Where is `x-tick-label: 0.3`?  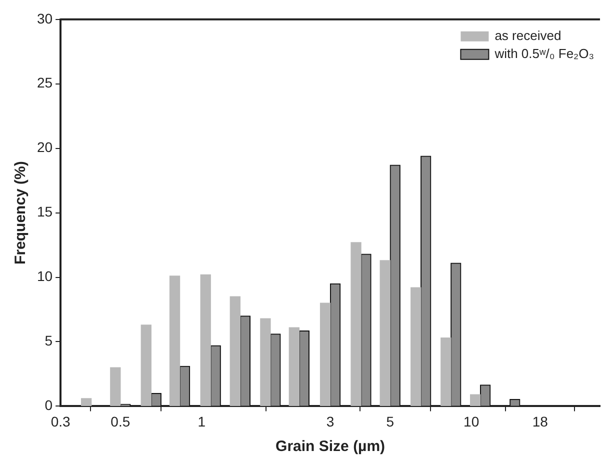
x-tick-label: 0.3 is located at coordinates (60, 421).